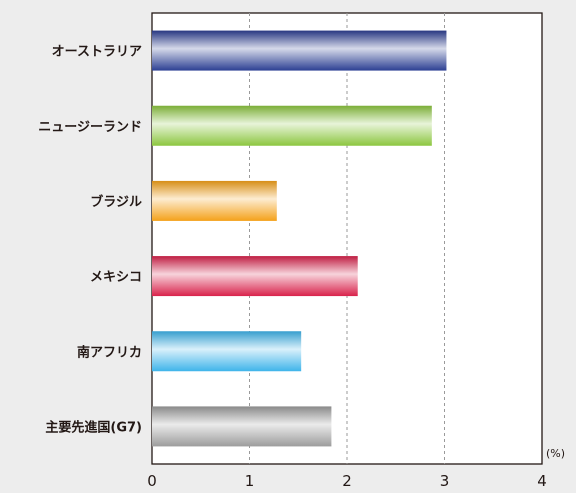 This screenshot has height=493, width=576. I want to click on category-label: 南アフリカ, so click(109, 352).